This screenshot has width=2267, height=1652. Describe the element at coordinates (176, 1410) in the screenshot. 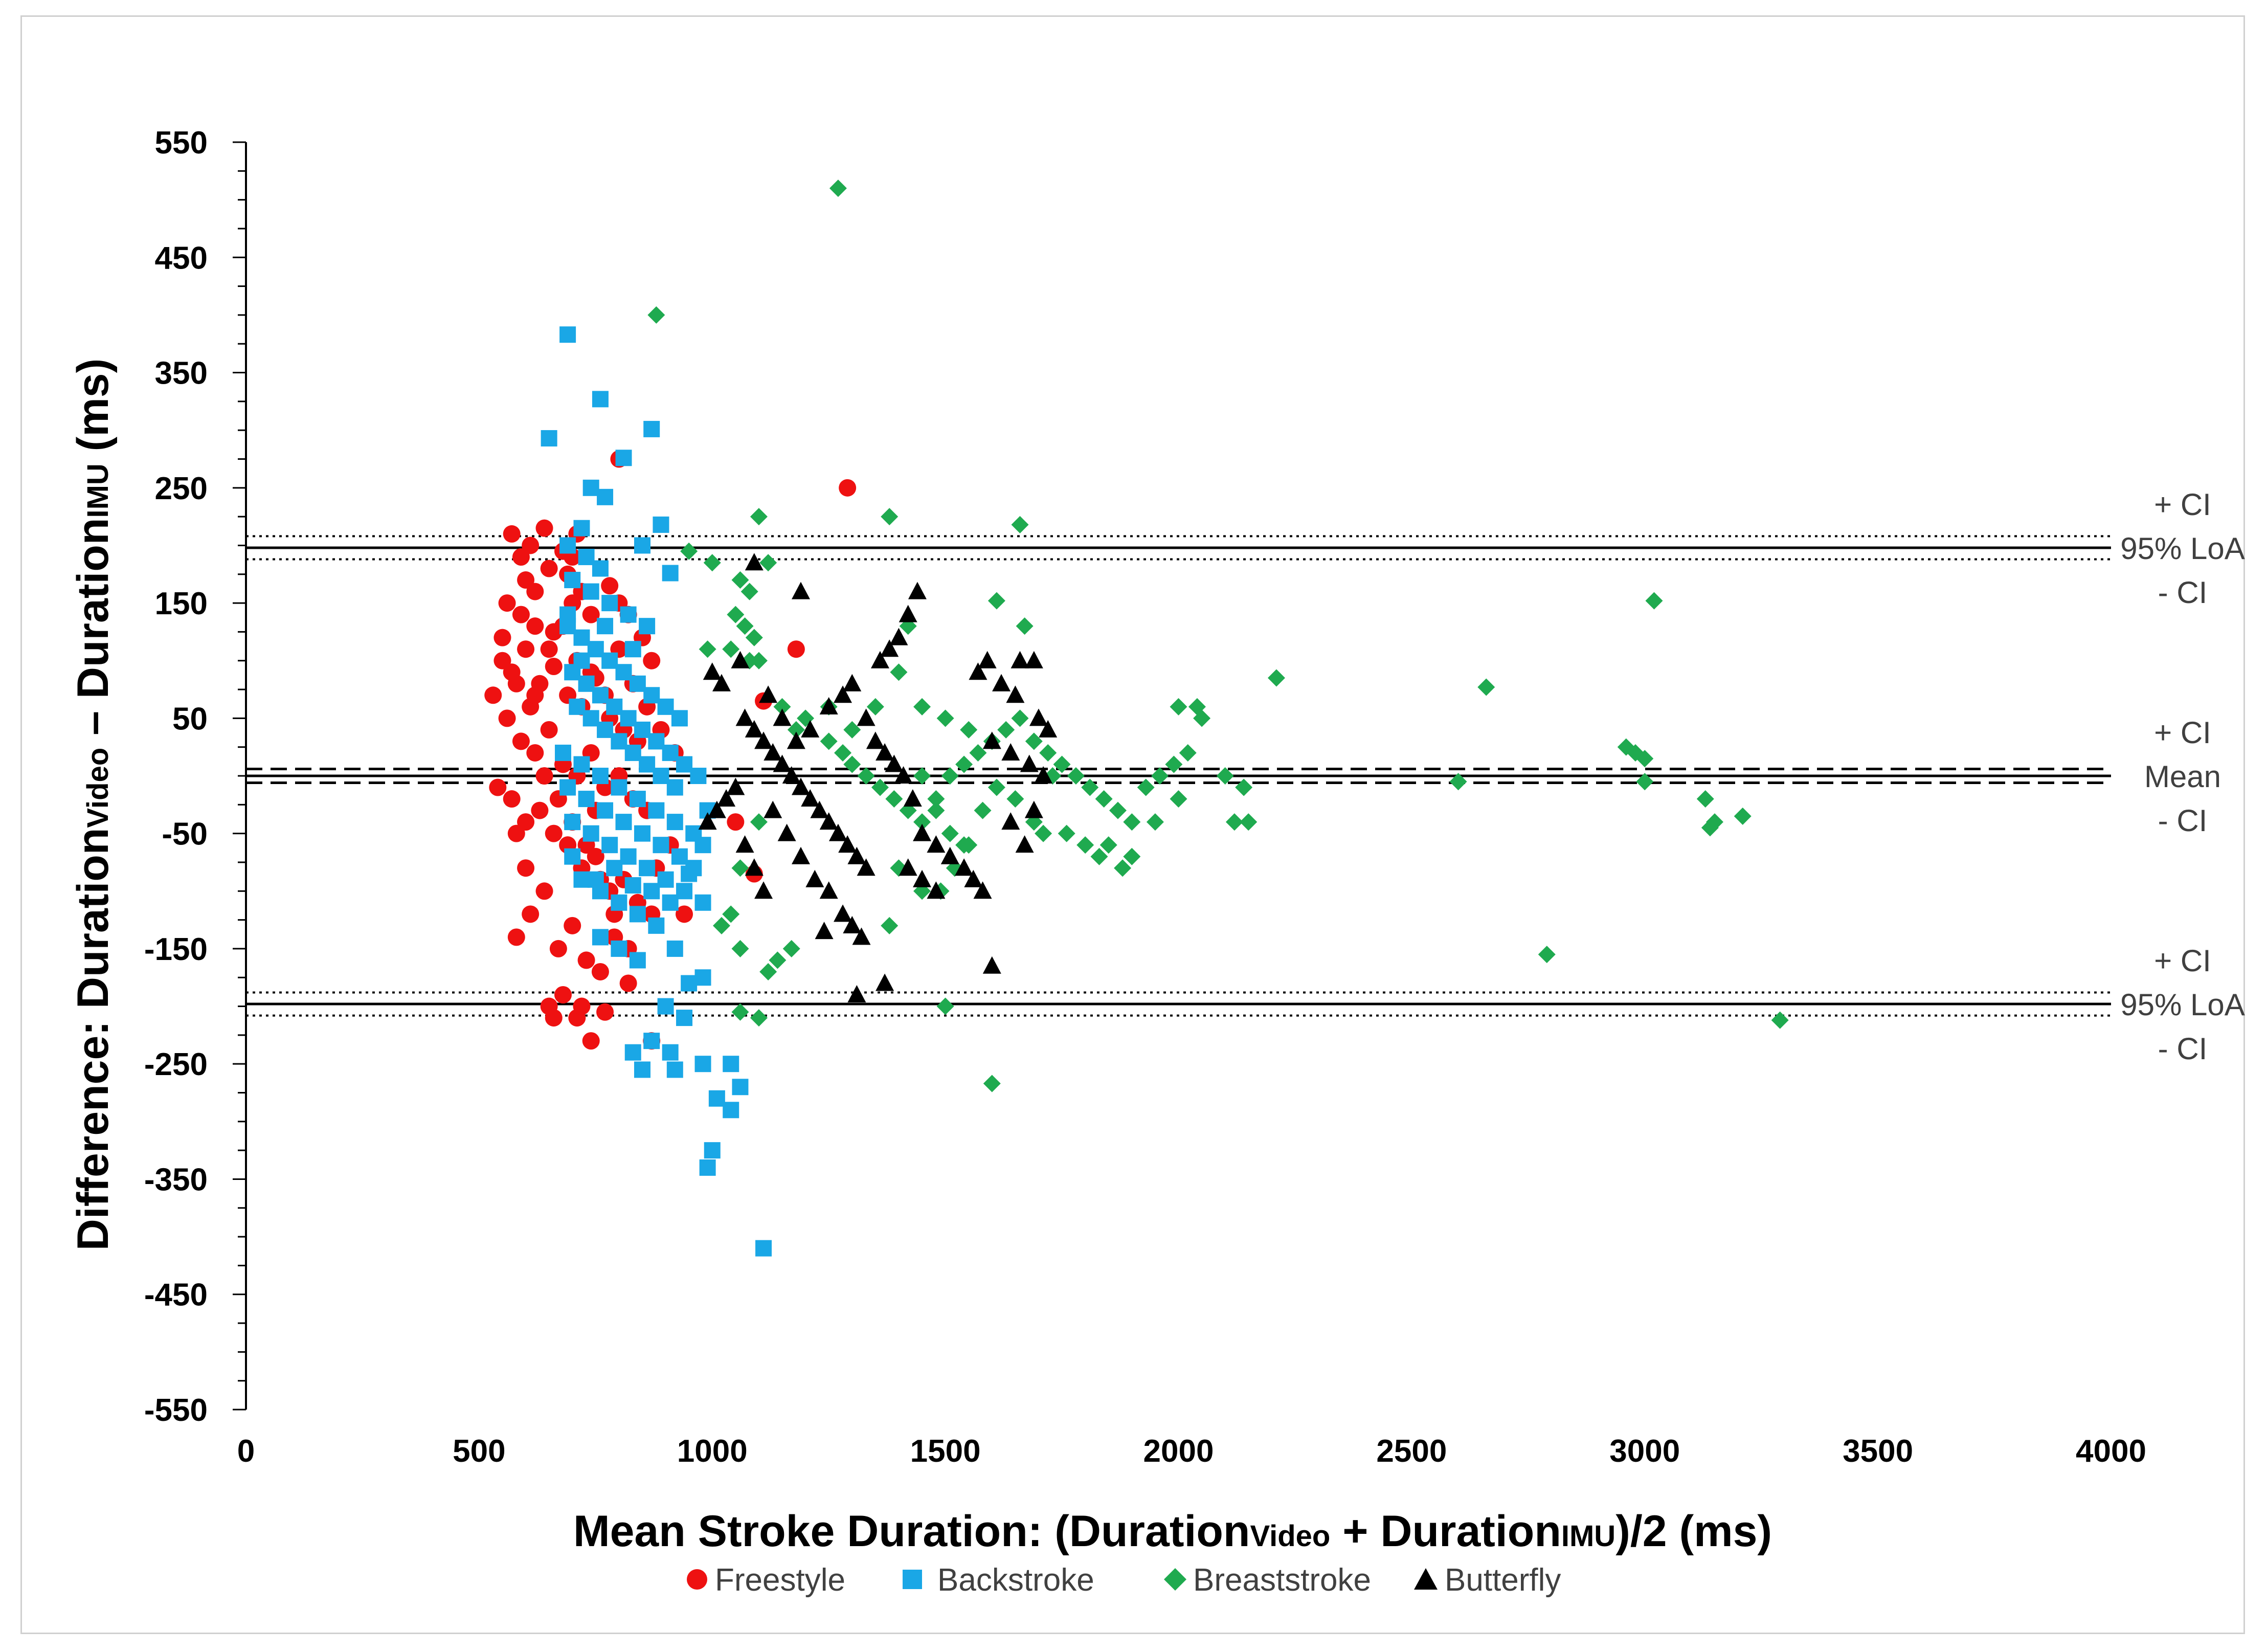

I see `y-tick-label: -550` at that location.